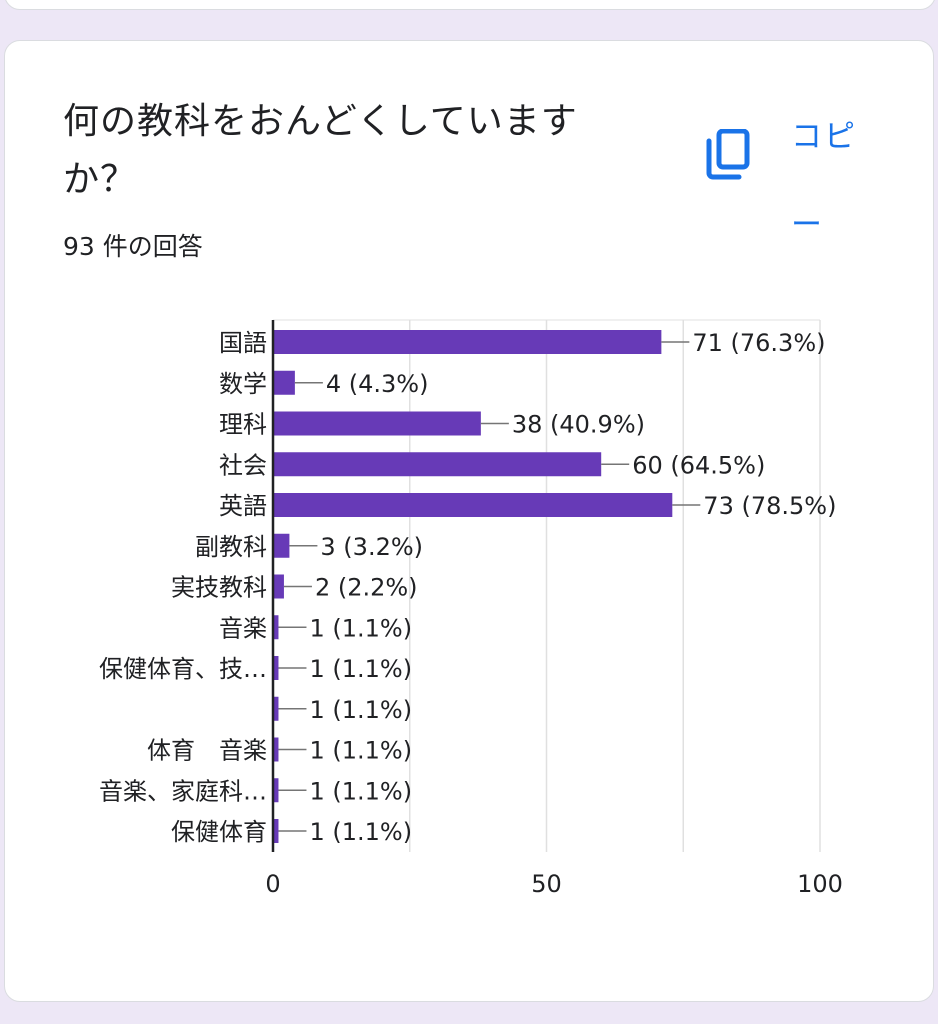 Image resolution: width=938 pixels, height=1024 pixels. Describe the element at coordinates (769, 506) in the screenshot. I see `data-label-4: 73 (78.5%)` at that location.